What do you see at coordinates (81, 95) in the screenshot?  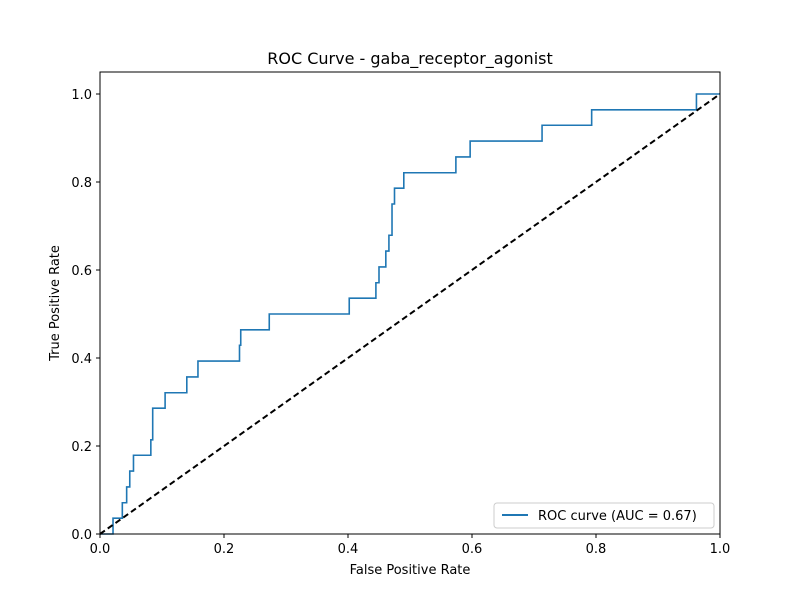 I see `y-tick-label: 1.0` at bounding box center [81, 95].